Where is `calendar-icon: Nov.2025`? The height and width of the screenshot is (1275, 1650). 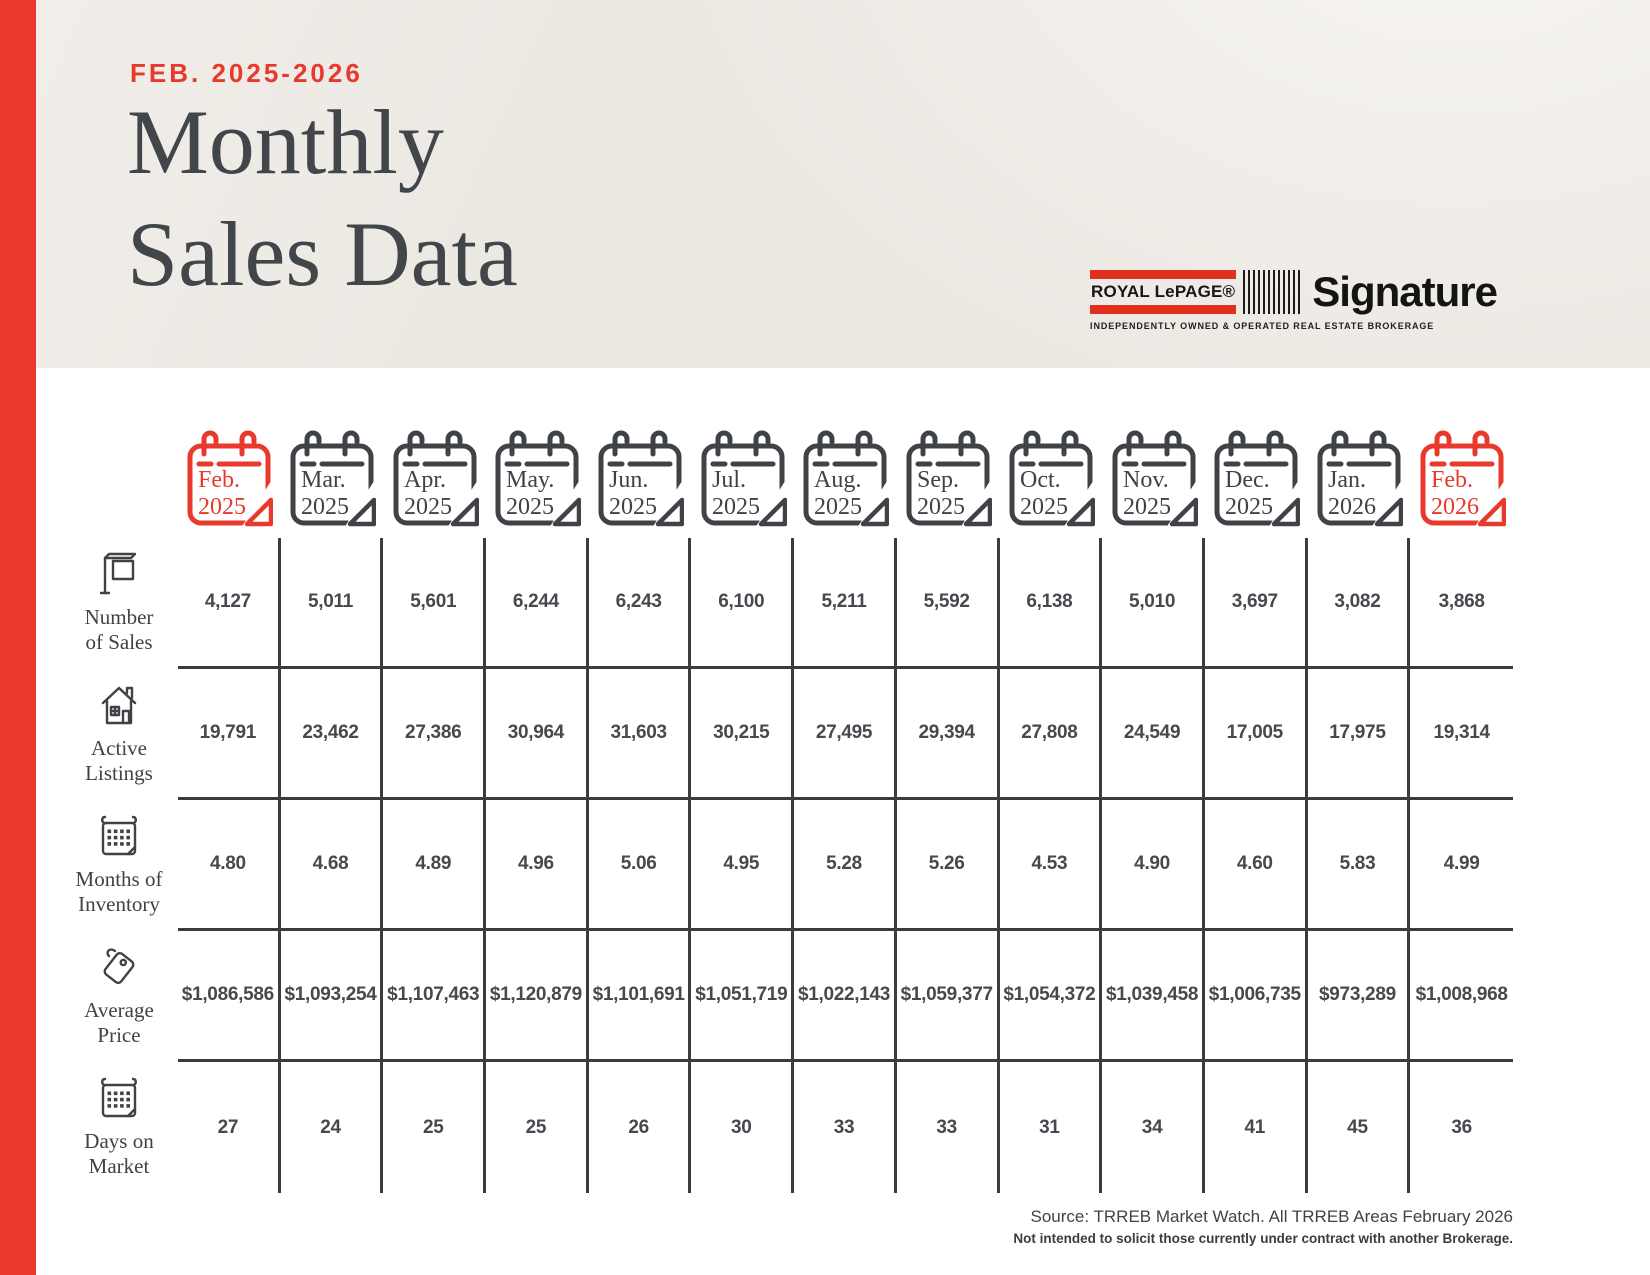 calendar-icon: Nov.2025 is located at coordinates (1155, 479).